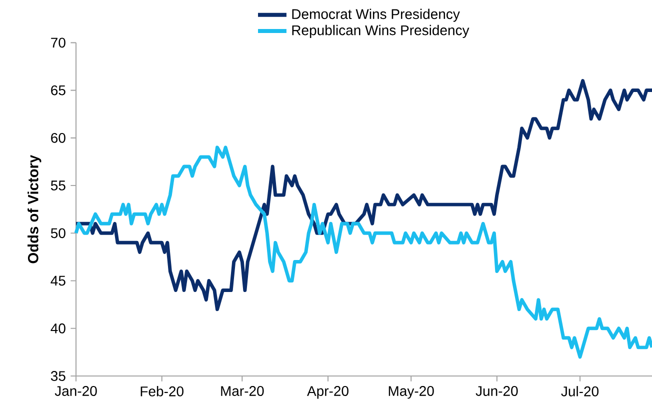  I want to click on y-tick-label: 55, so click(58, 185).